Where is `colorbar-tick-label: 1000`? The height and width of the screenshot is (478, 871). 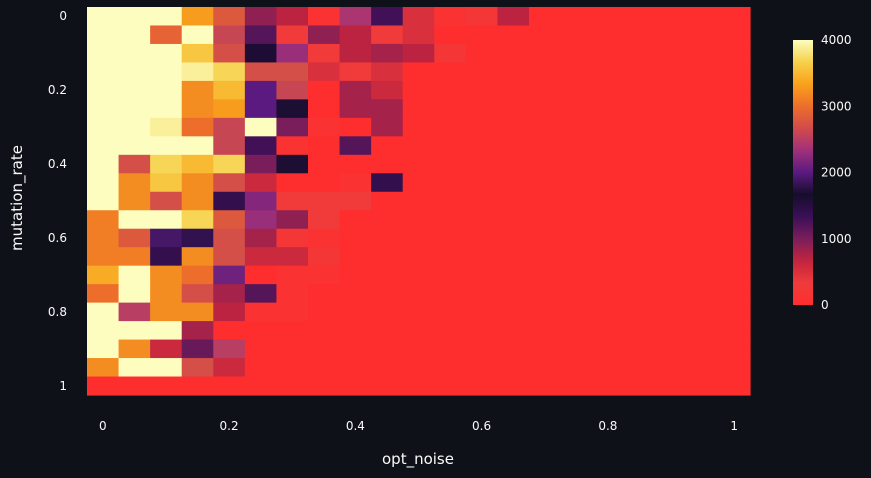 colorbar-tick-label: 1000 is located at coordinates (836, 239).